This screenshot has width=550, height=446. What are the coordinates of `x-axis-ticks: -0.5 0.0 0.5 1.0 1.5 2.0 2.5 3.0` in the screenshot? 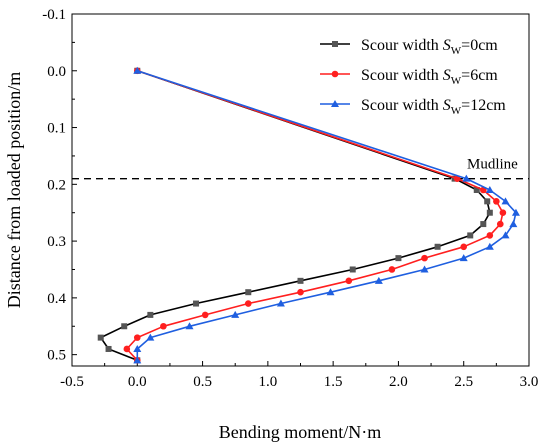 It's located at (299, 375).